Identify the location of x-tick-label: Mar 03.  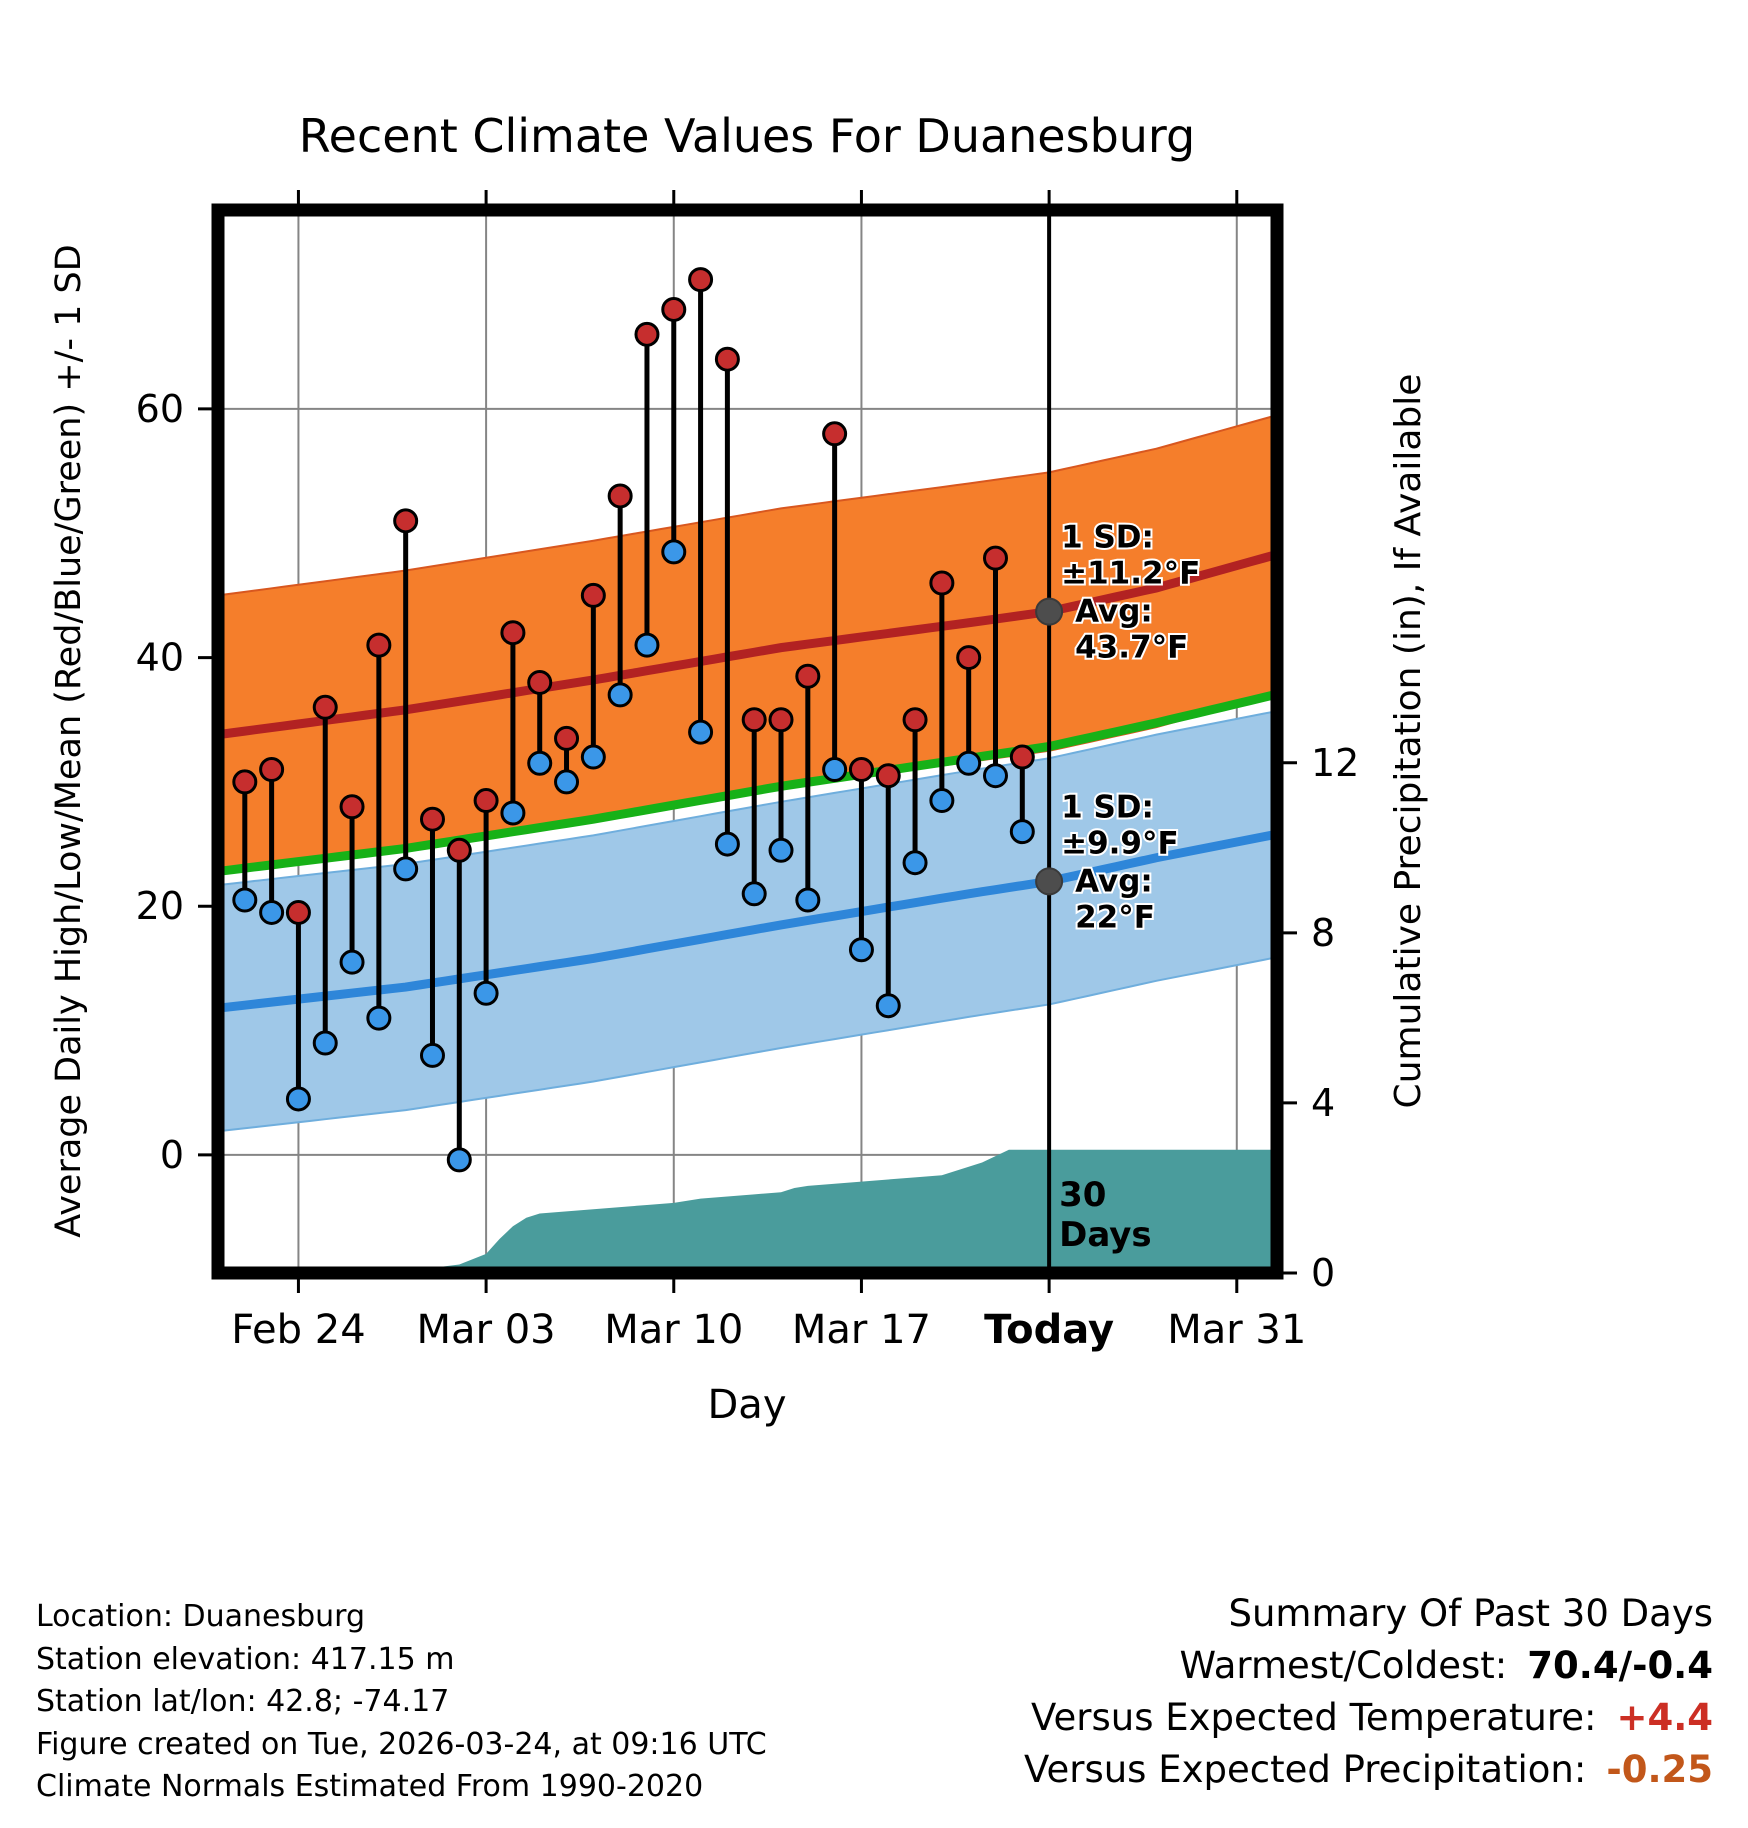
(486, 1330).